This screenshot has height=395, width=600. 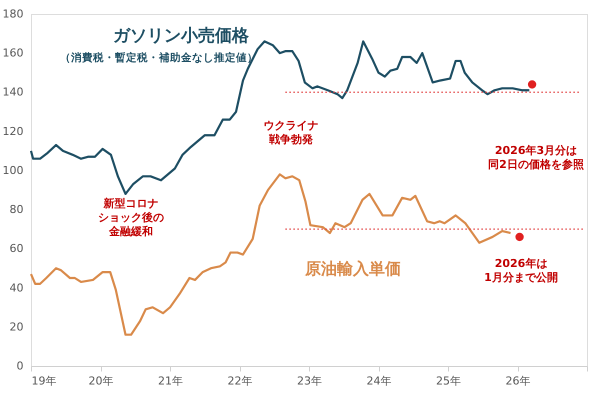 I want to click on y-tick-label: 180, so click(x=13, y=14).